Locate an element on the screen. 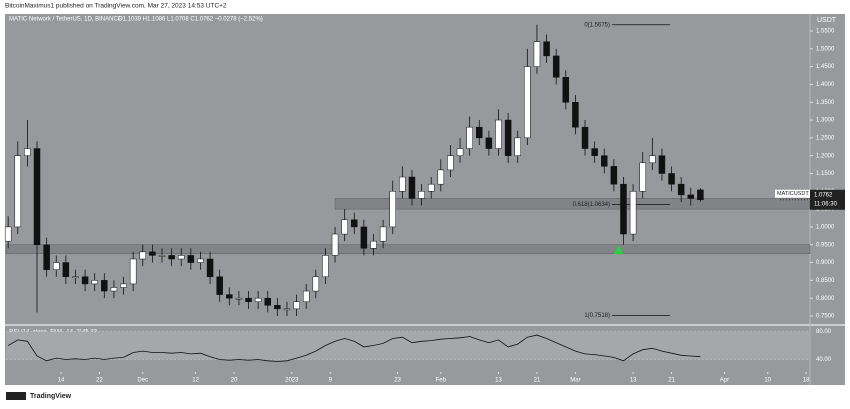  x-tick-label: 14 is located at coordinates (61, 381).